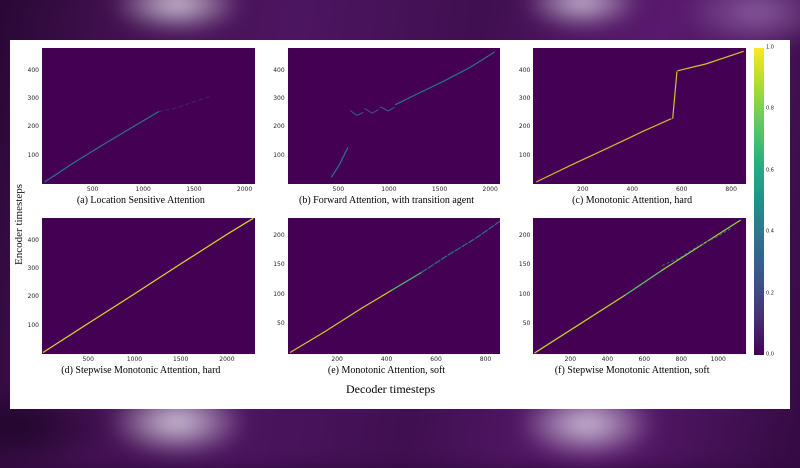  Describe the element at coordinates (632, 370) in the screenshot. I see `caption-f: (f) Stepwise Monotonic Attention, soft` at that location.